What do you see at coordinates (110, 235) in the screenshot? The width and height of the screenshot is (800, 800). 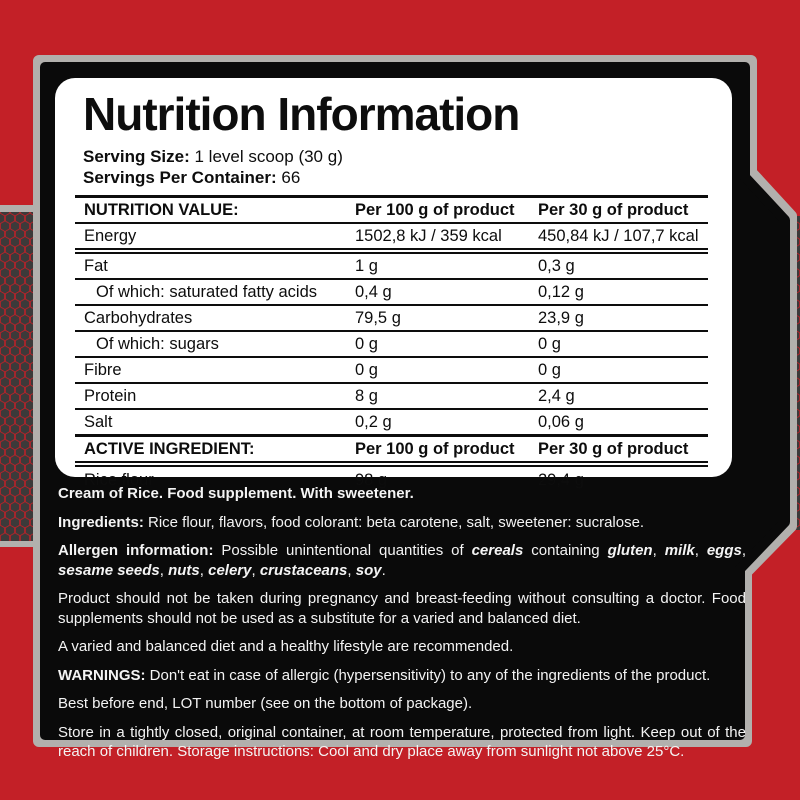 I see `nutrient-name: Energy` at bounding box center [110, 235].